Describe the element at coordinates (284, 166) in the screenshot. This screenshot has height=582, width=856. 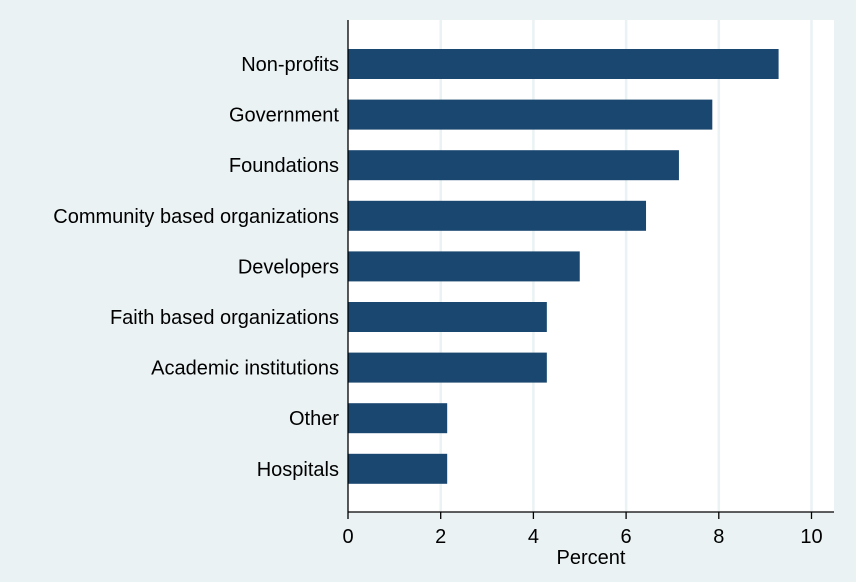
I see `category-label: Foundations` at that location.